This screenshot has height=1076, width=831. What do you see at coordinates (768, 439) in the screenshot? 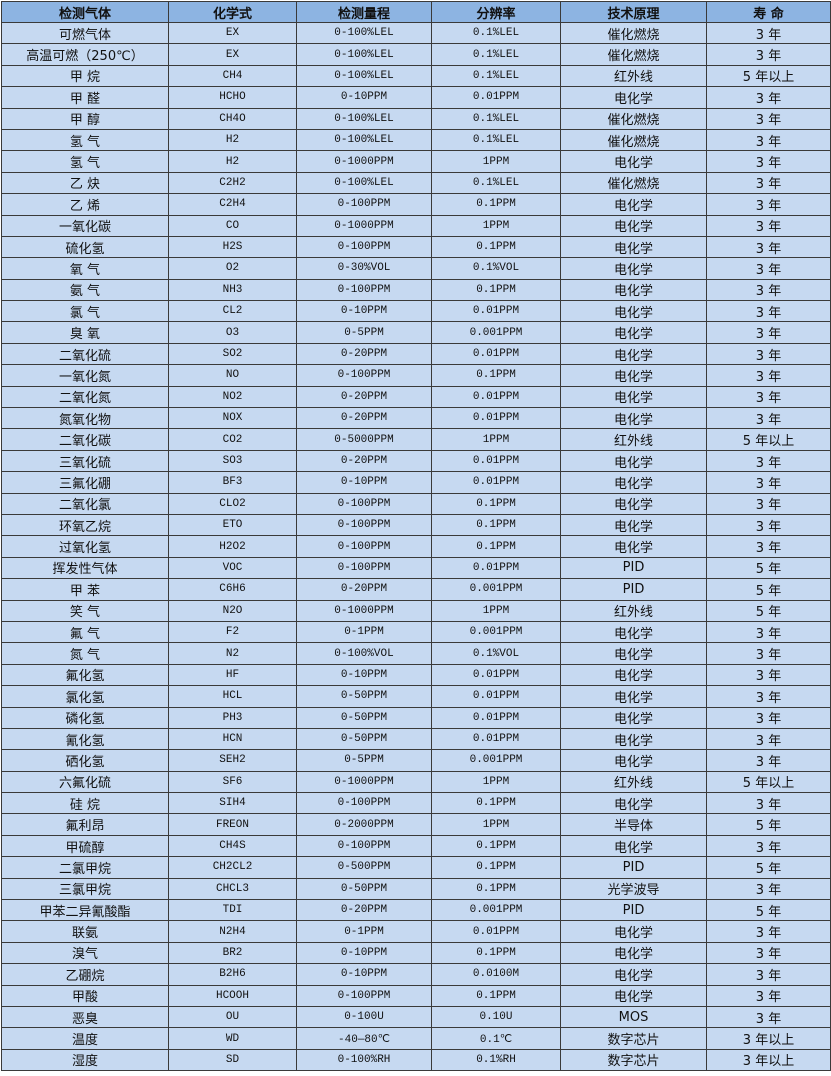
I see `cell-lifespan: 5 年以上` at bounding box center [768, 439].